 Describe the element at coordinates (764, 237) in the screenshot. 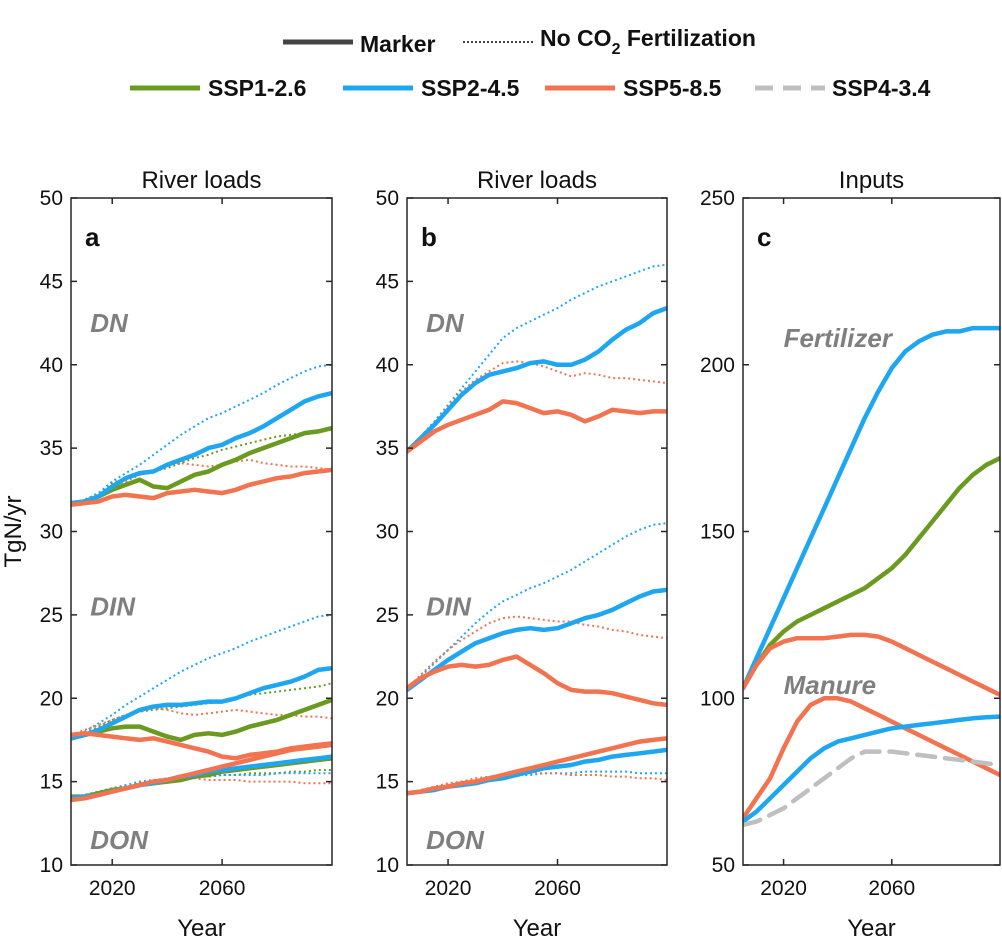

I see `panel-c-letter: c` at that location.